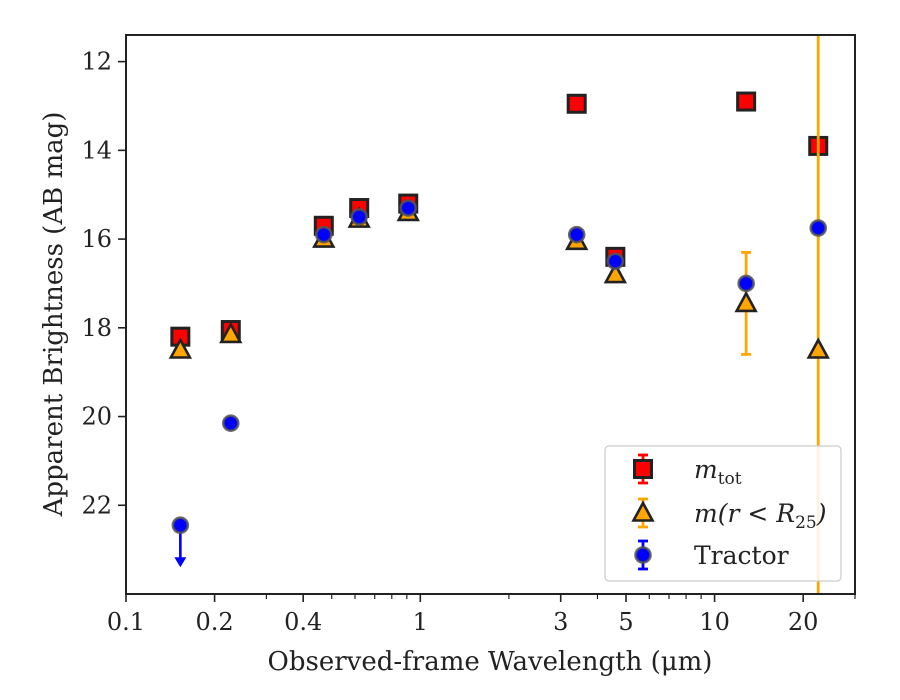 The image size is (900, 700). I want to click on x-axis-ticks: 0.1 0.2 0.4 1 3 5 10 20, so click(481, 615).